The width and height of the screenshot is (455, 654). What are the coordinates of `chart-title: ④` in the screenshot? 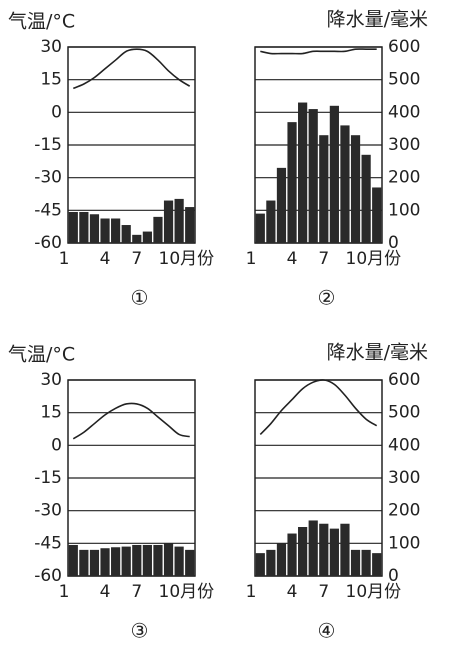 It's located at (327, 631).